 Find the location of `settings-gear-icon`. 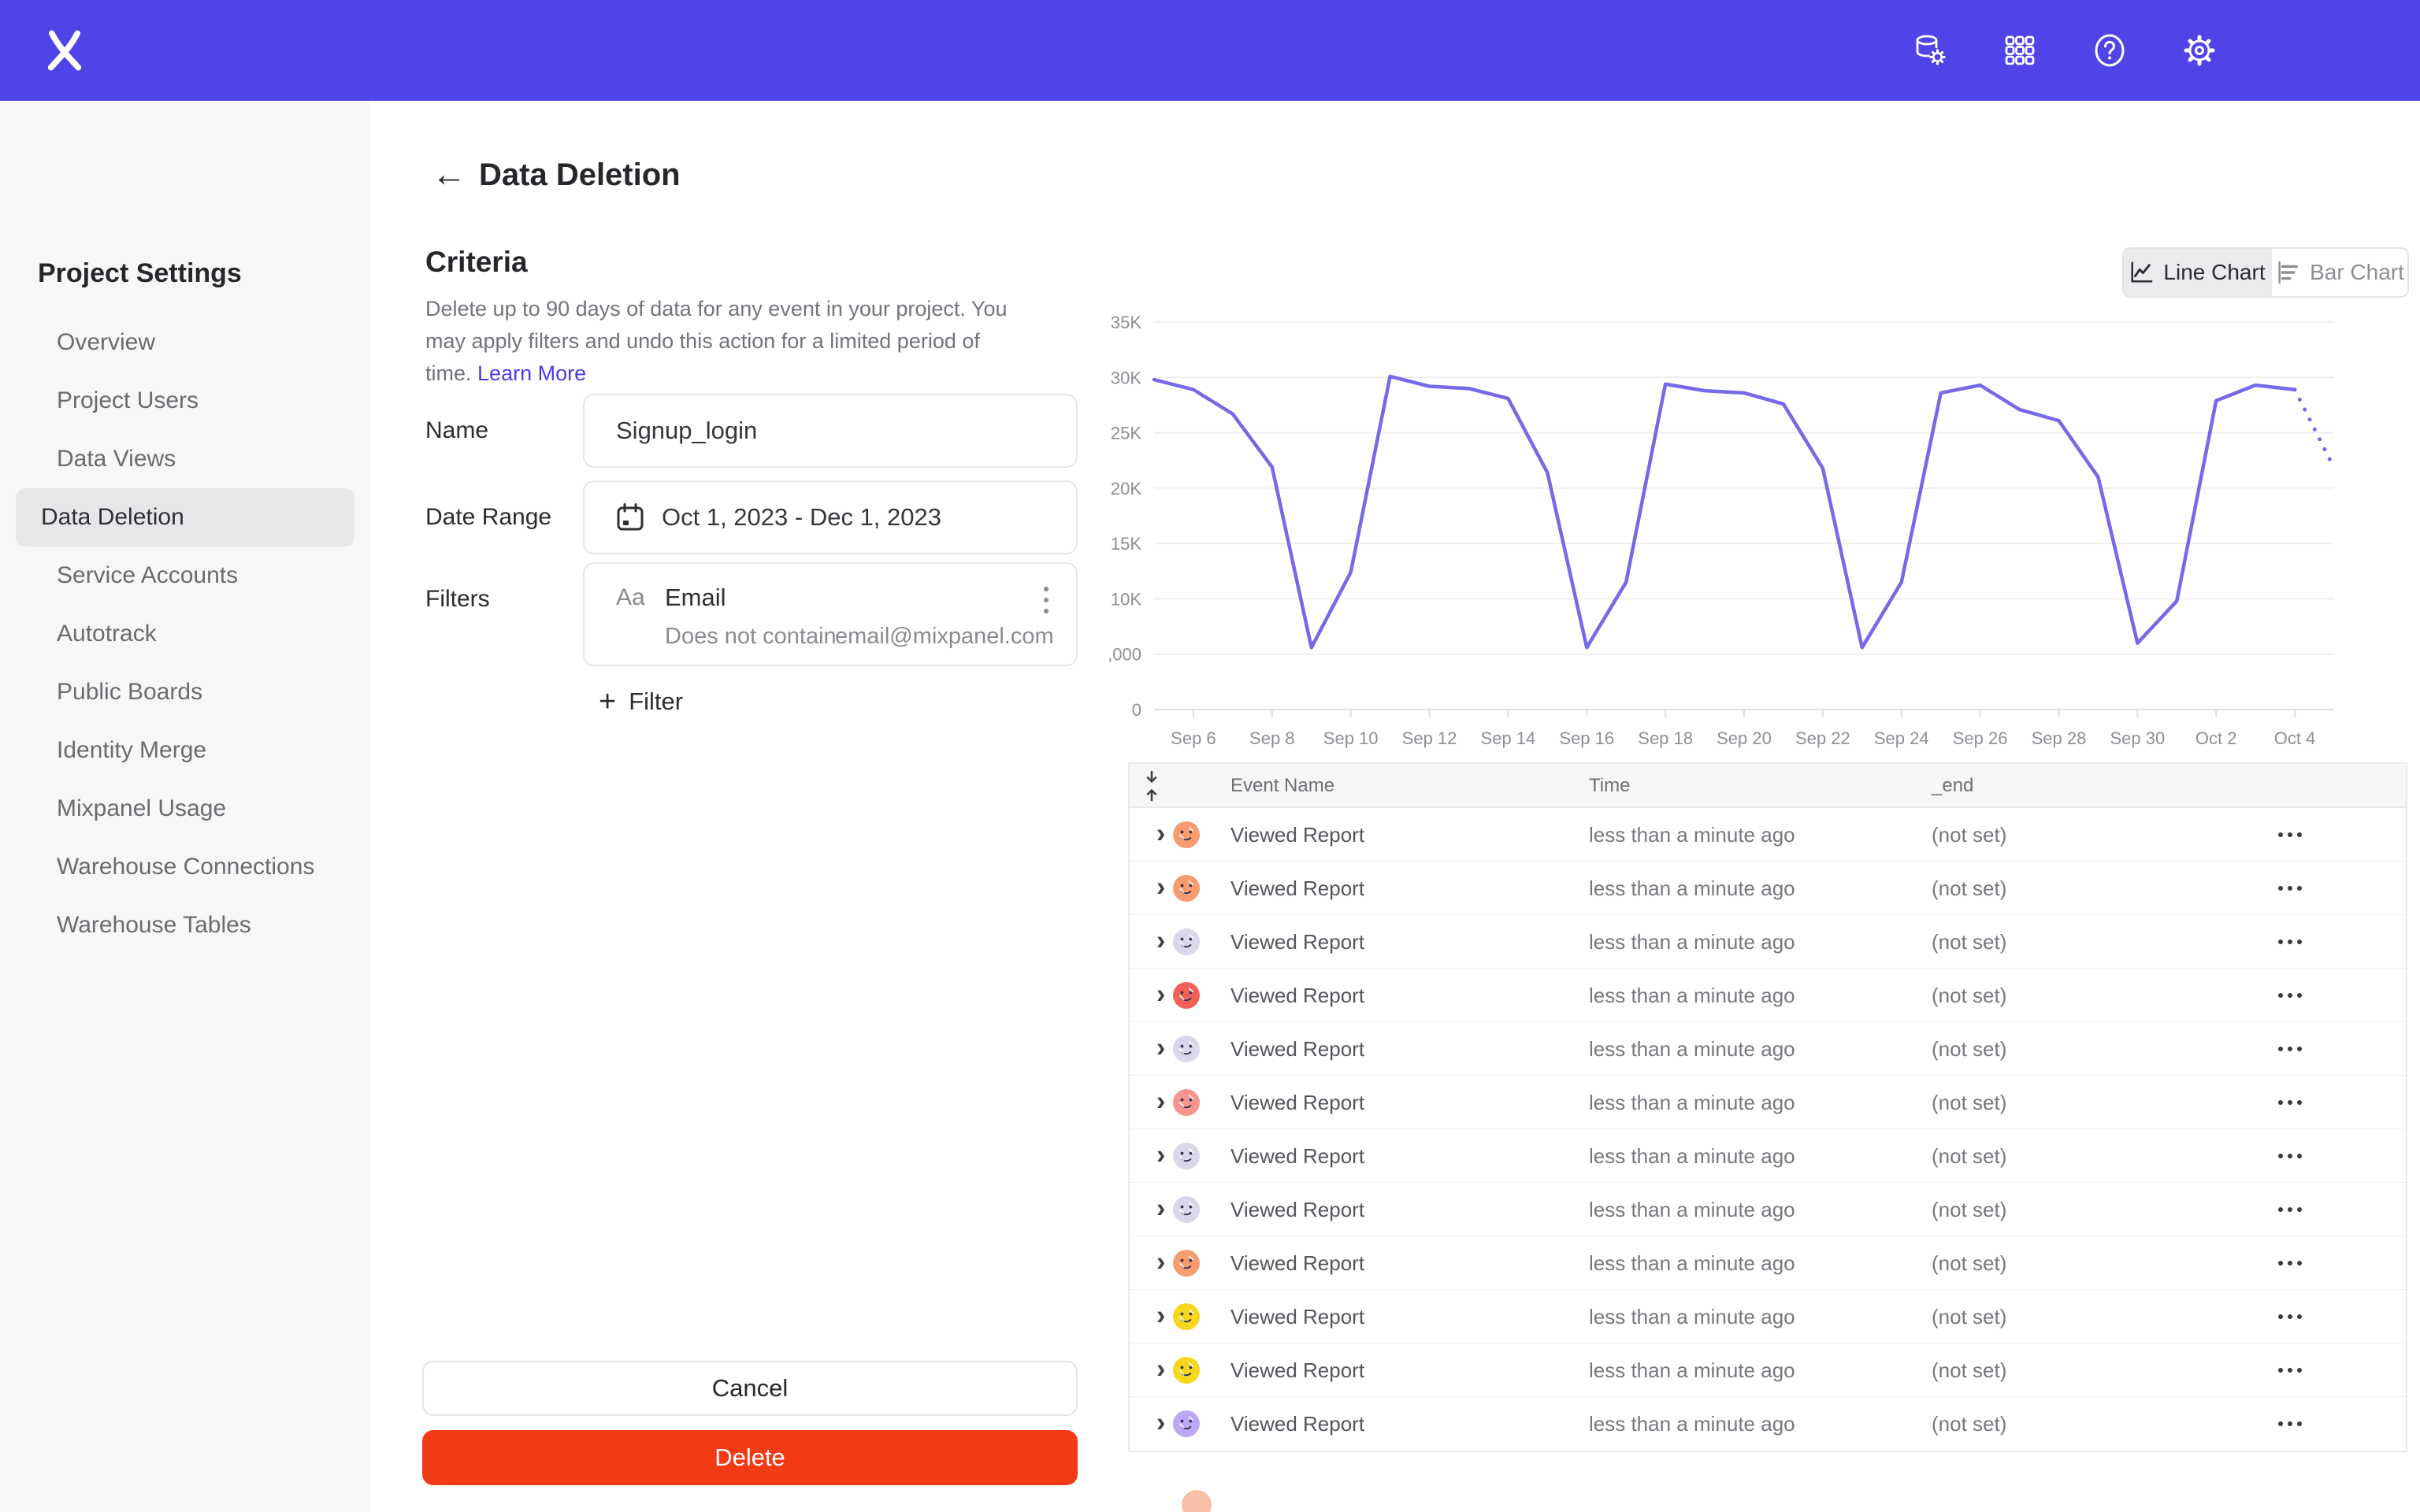

settings-gear-icon is located at coordinates (2199, 50).